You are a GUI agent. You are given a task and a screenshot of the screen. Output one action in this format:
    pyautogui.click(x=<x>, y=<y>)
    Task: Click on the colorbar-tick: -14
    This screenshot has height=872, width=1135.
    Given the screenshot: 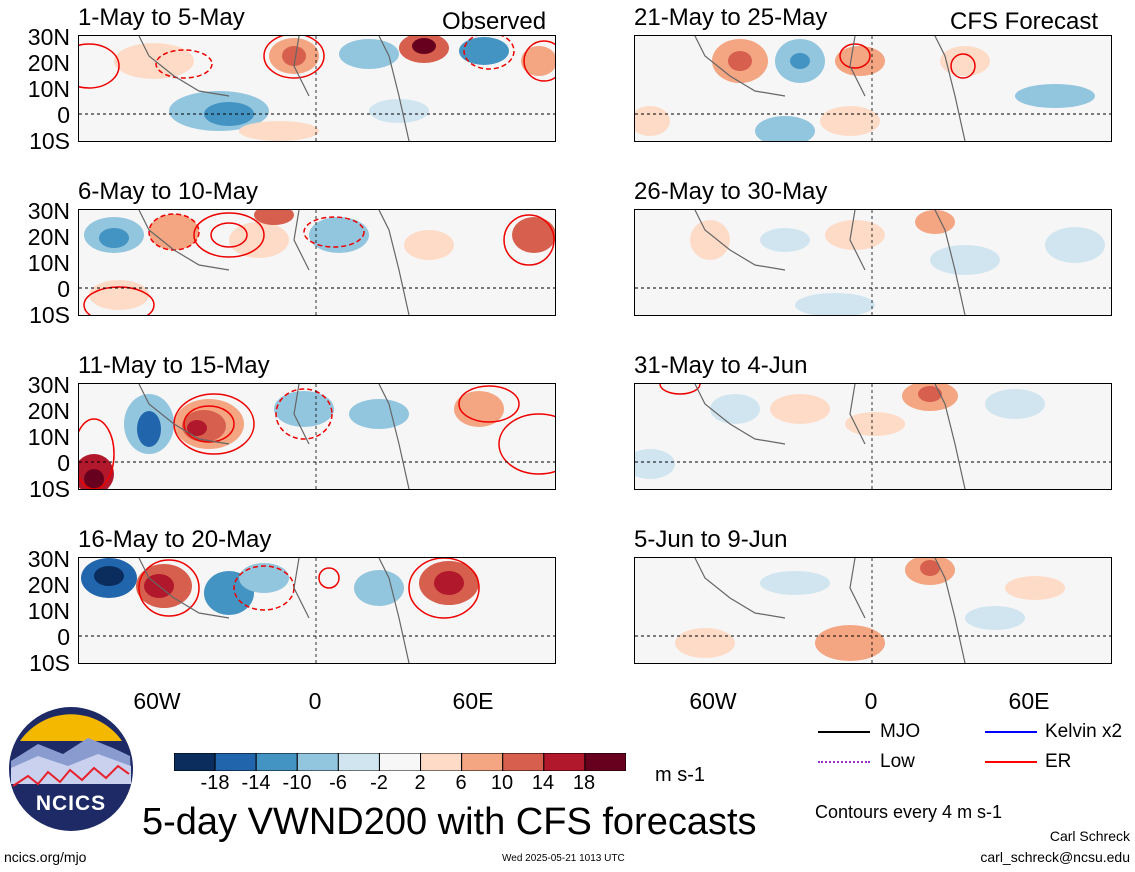 What is the action you would take?
    pyautogui.click(x=256, y=783)
    